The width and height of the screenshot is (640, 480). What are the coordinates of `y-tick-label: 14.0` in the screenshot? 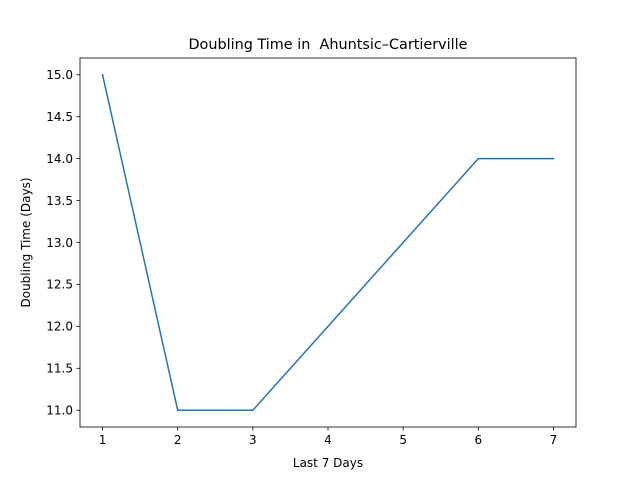 It's located at (59, 159).